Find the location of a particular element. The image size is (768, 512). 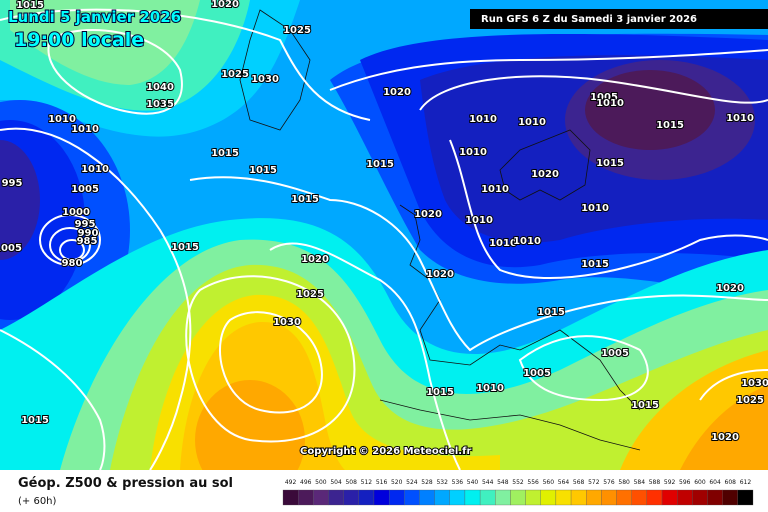

forecast-date: Lundi 5 janvier 2026 is located at coordinates (94, 17).